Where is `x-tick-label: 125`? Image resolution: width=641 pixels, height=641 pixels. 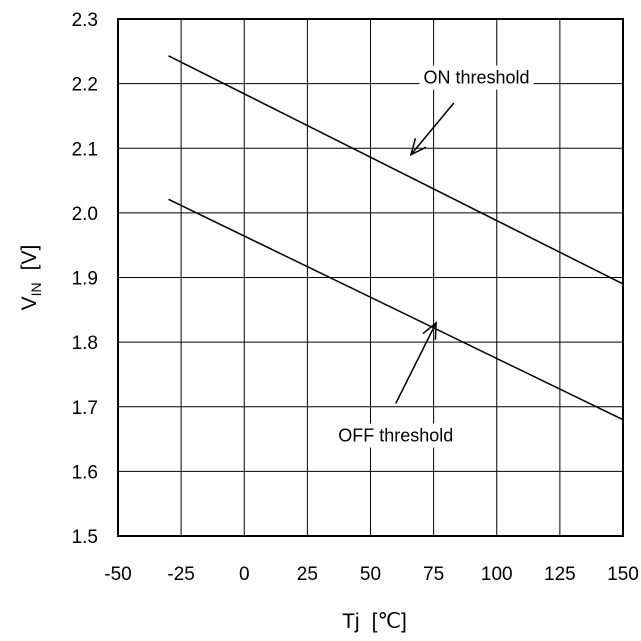
x-tick-label: 125 is located at coordinates (560, 574).